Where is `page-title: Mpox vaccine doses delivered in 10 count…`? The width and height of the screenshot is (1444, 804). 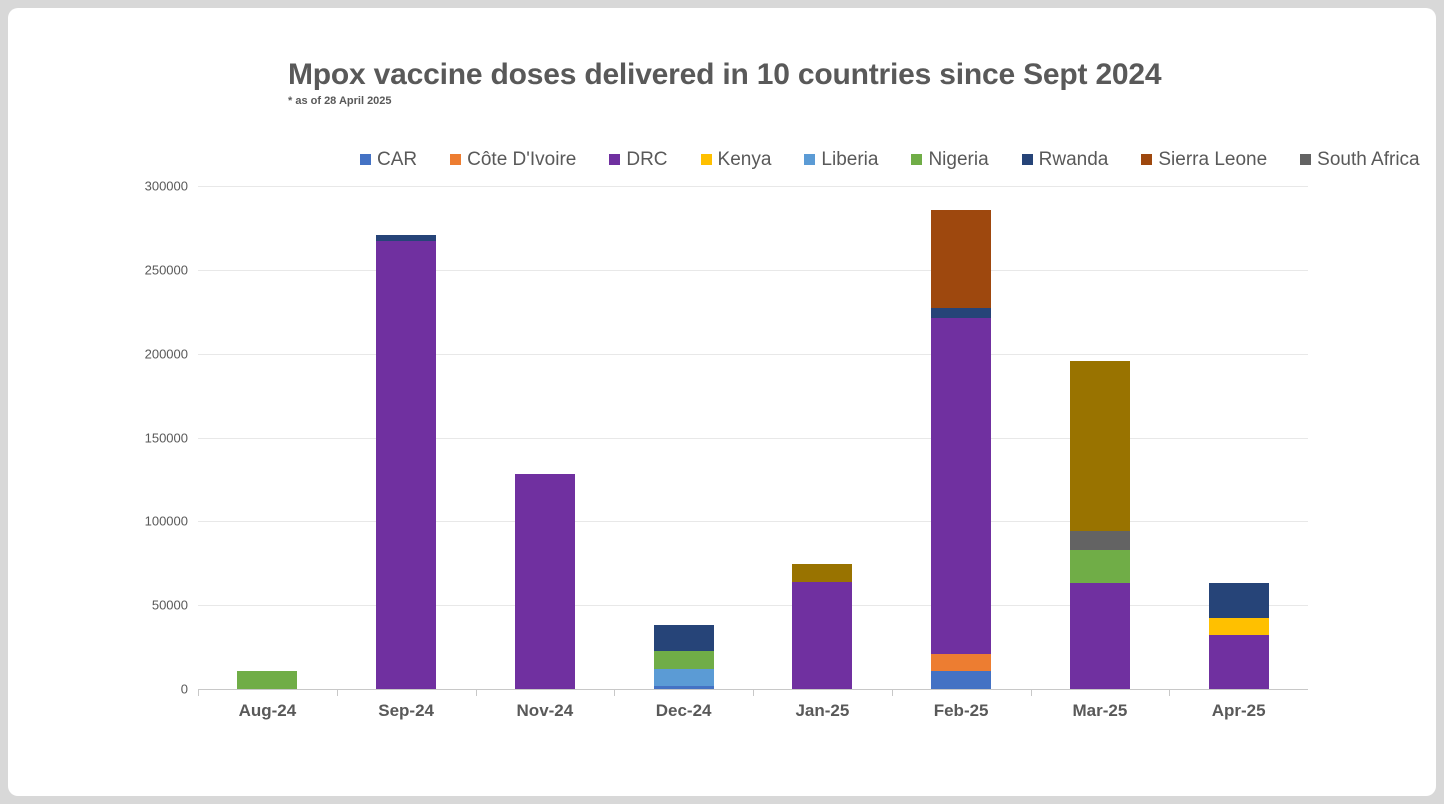 page-title: Mpox vaccine doses delivered in 10 count… is located at coordinates (725, 74).